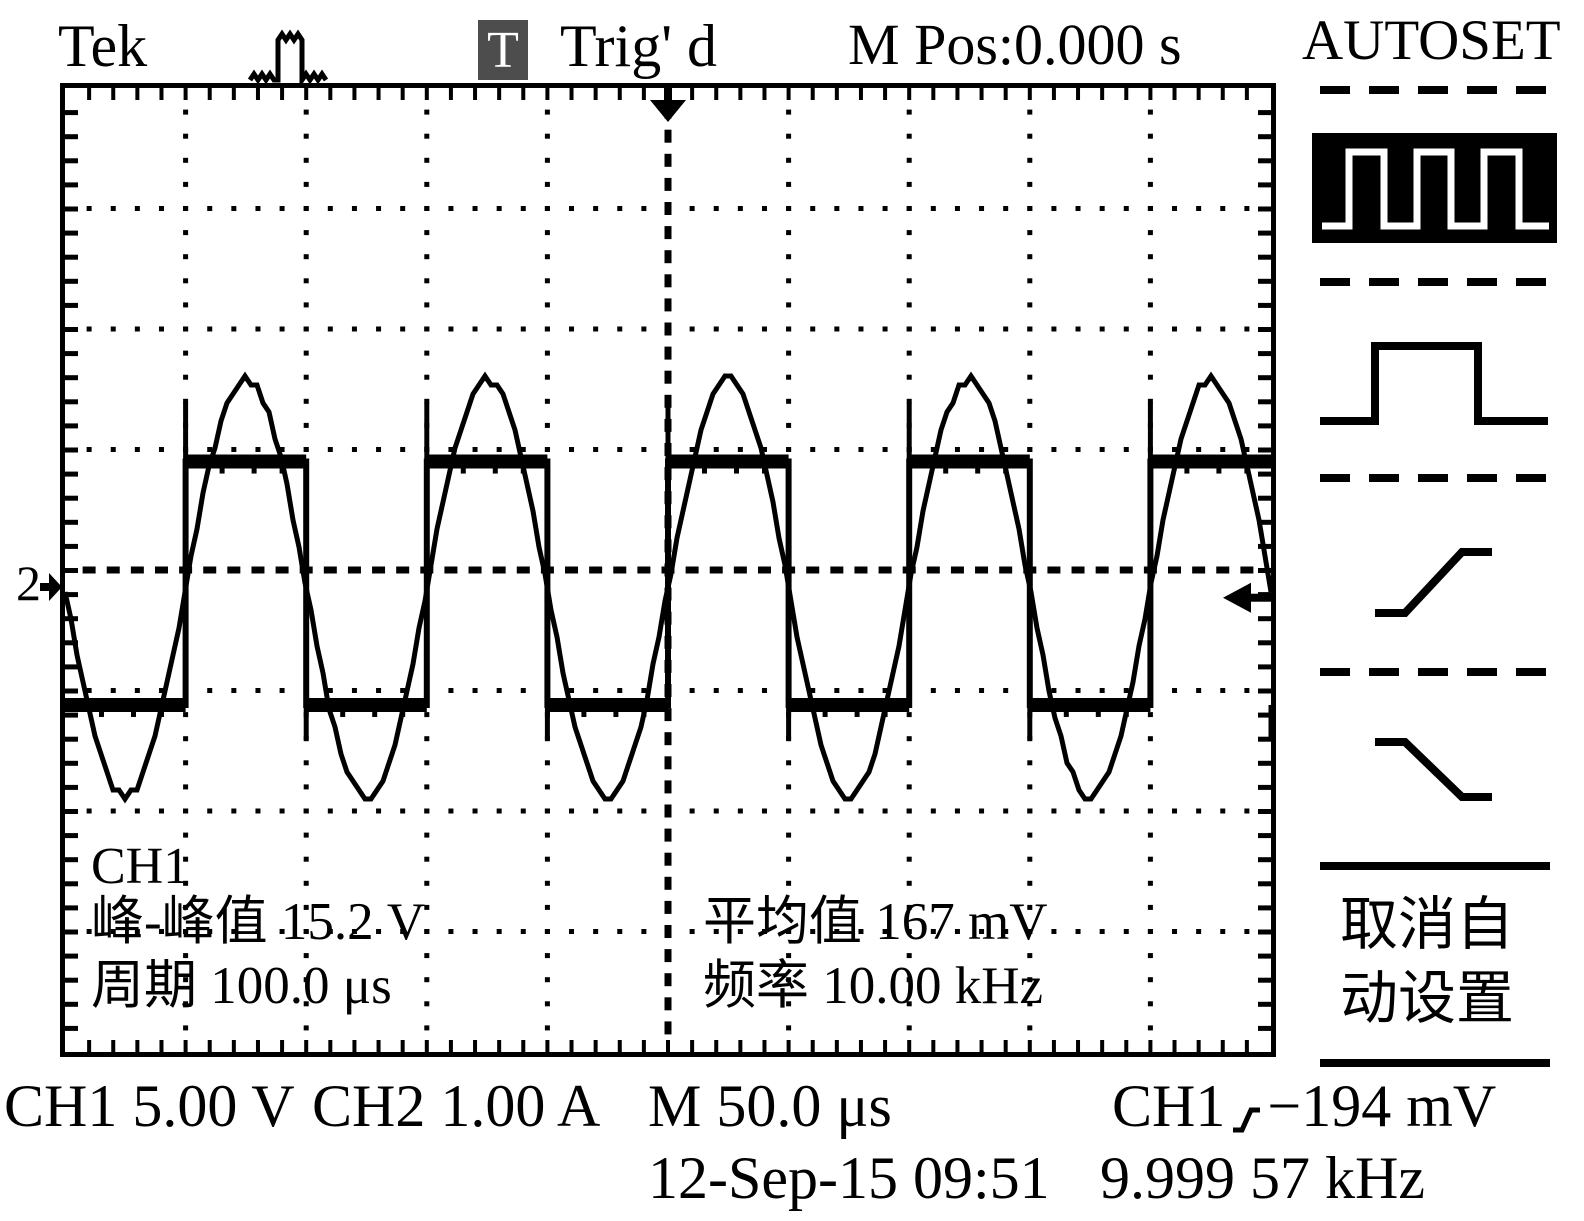 This screenshot has height=1221, width=1584. I want to click on autoset-square-wave-button, so click(1434, 188).